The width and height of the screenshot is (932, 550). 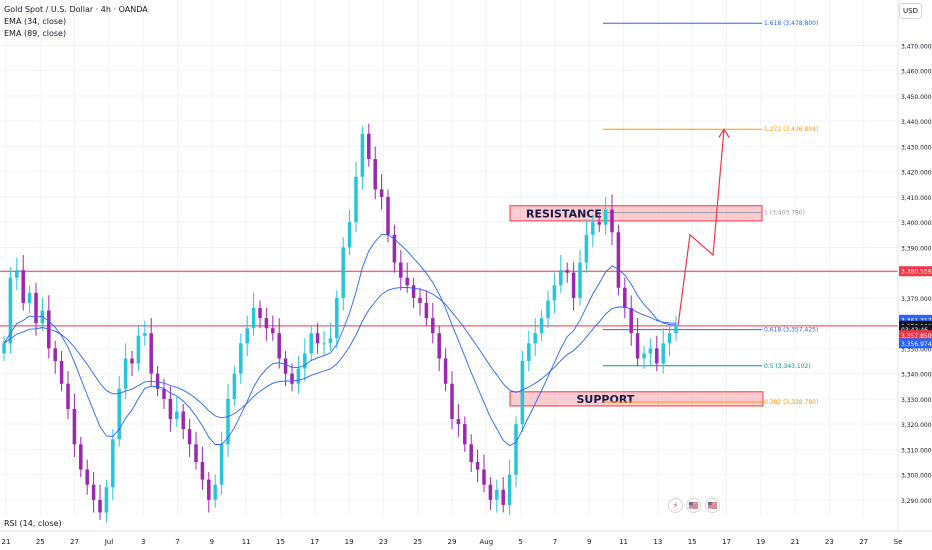 What do you see at coordinates (916, 400) in the screenshot?
I see `price-tick-label: 3,330.000` at bounding box center [916, 400].